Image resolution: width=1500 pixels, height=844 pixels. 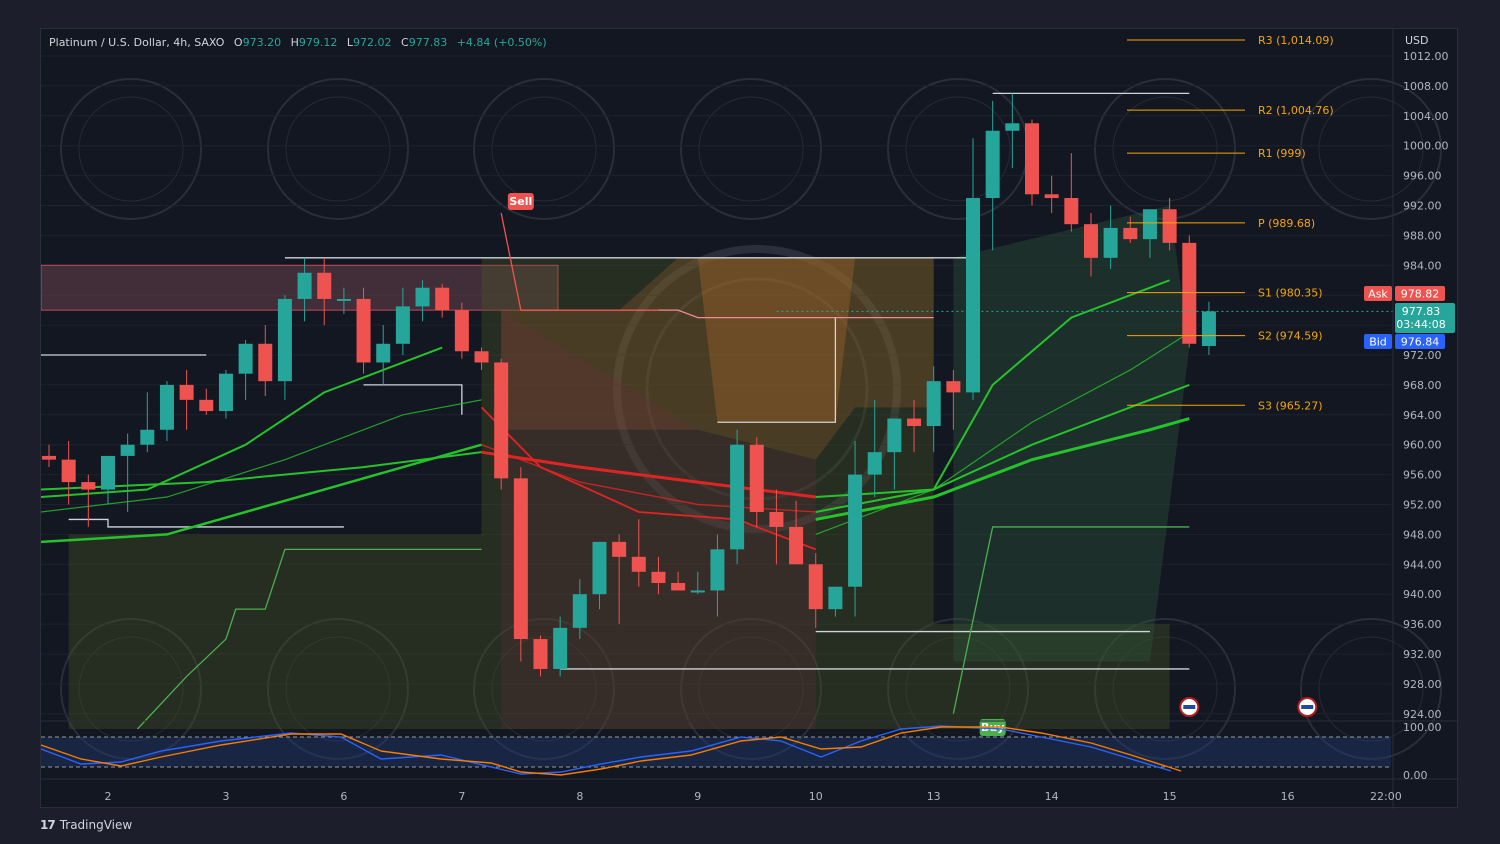 I want to click on oscillator-bottom-label: 0.00, so click(x=1415, y=775).